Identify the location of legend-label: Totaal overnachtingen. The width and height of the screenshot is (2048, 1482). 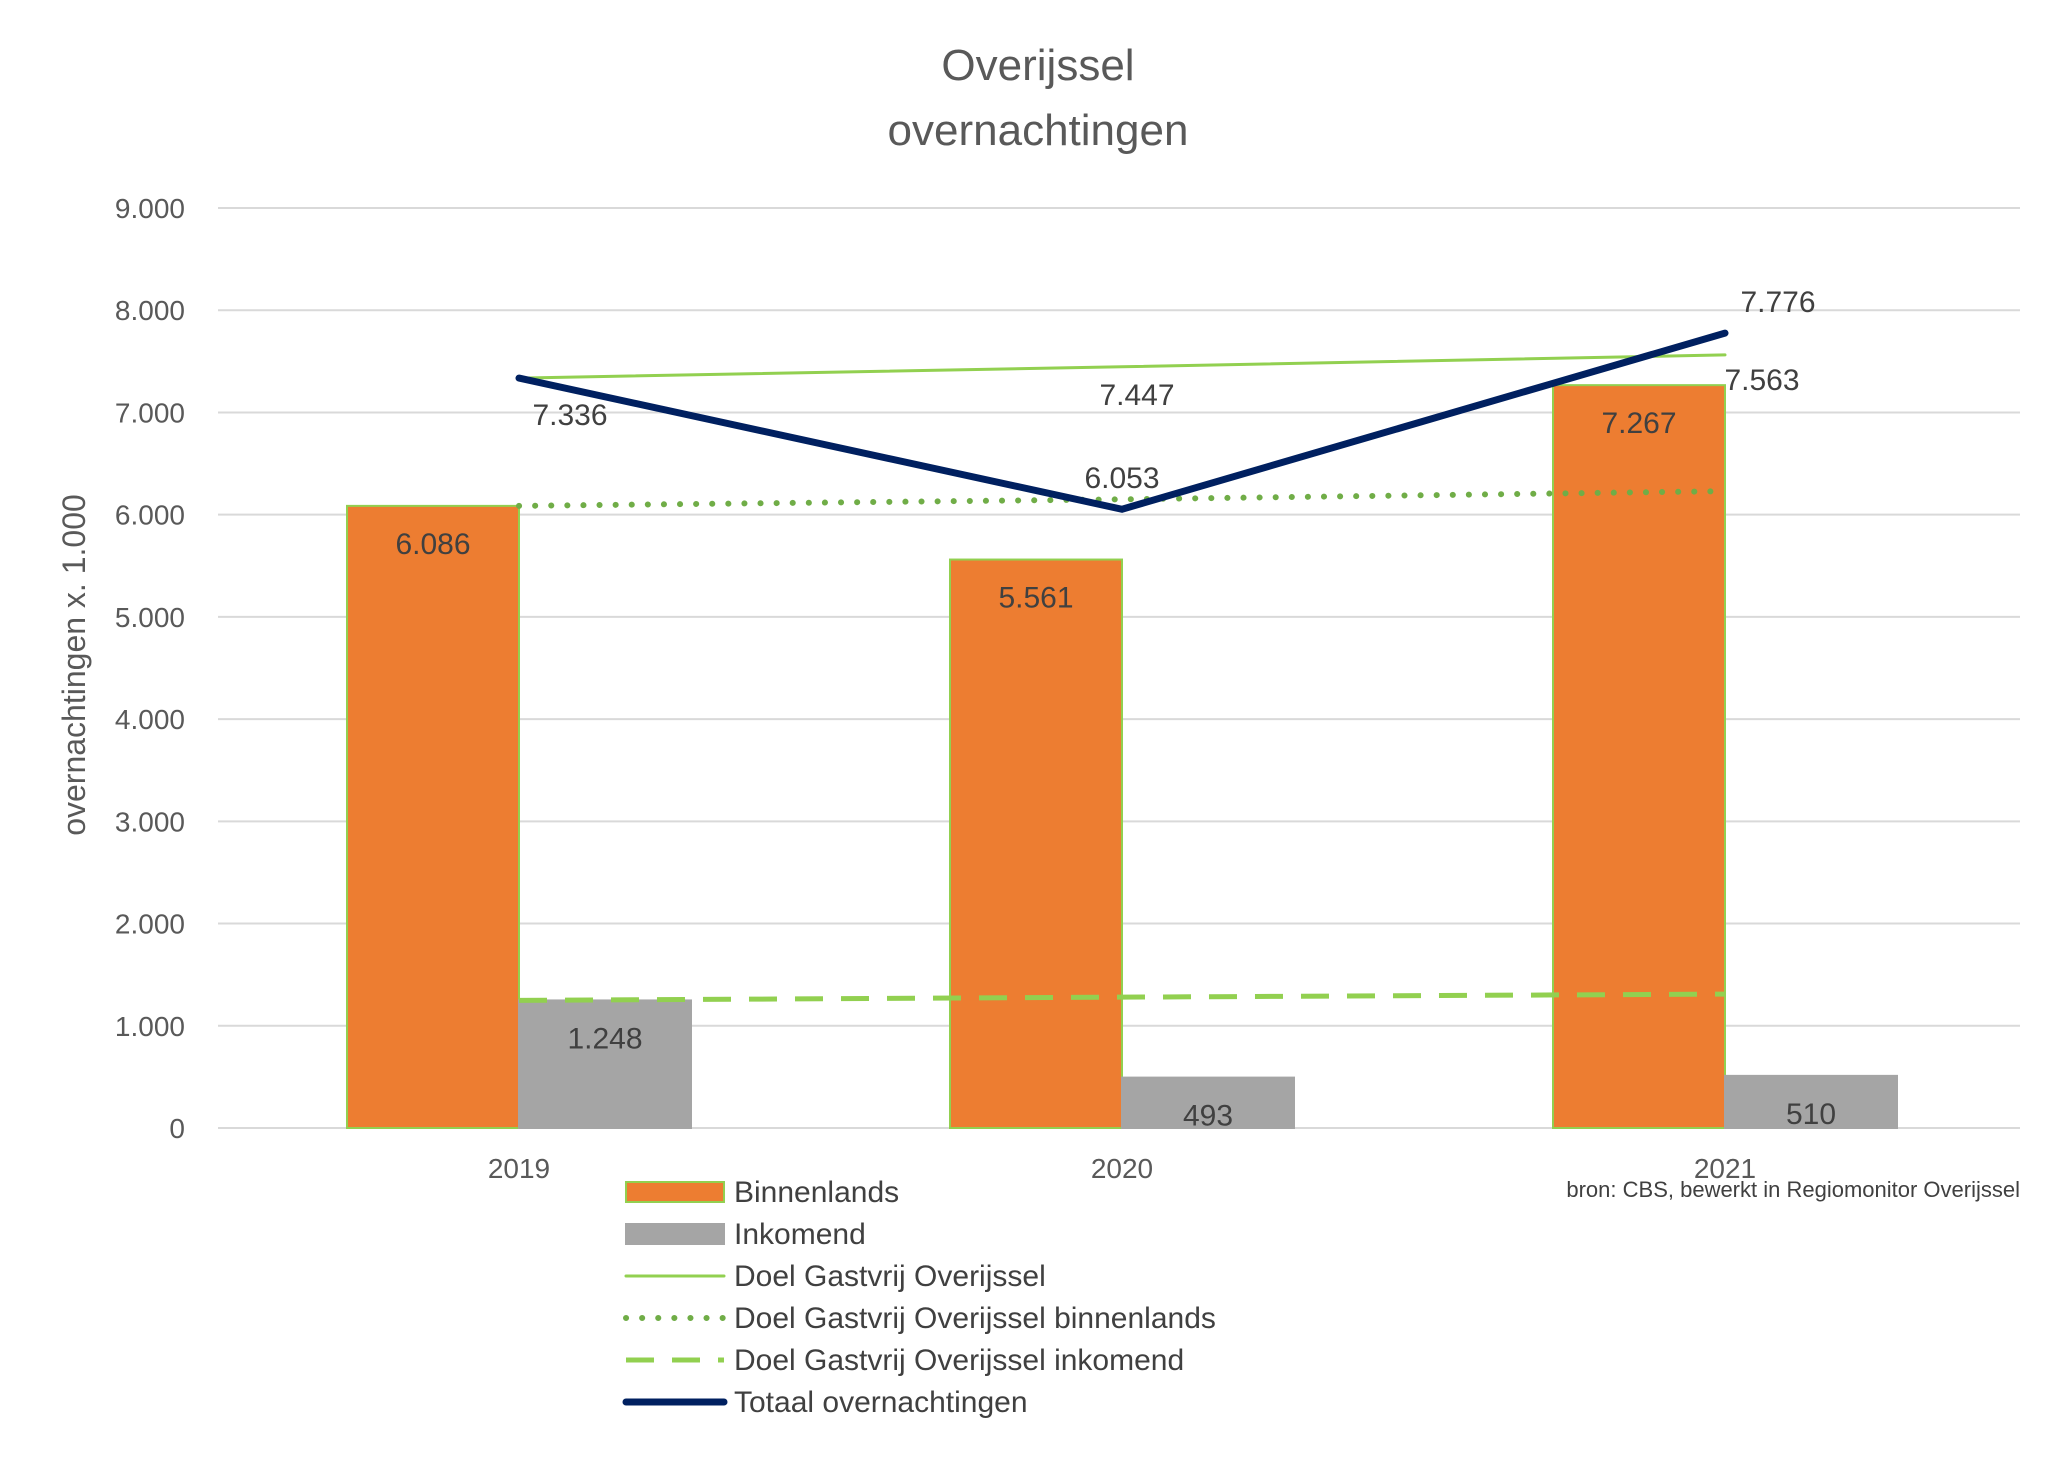
(881, 1402).